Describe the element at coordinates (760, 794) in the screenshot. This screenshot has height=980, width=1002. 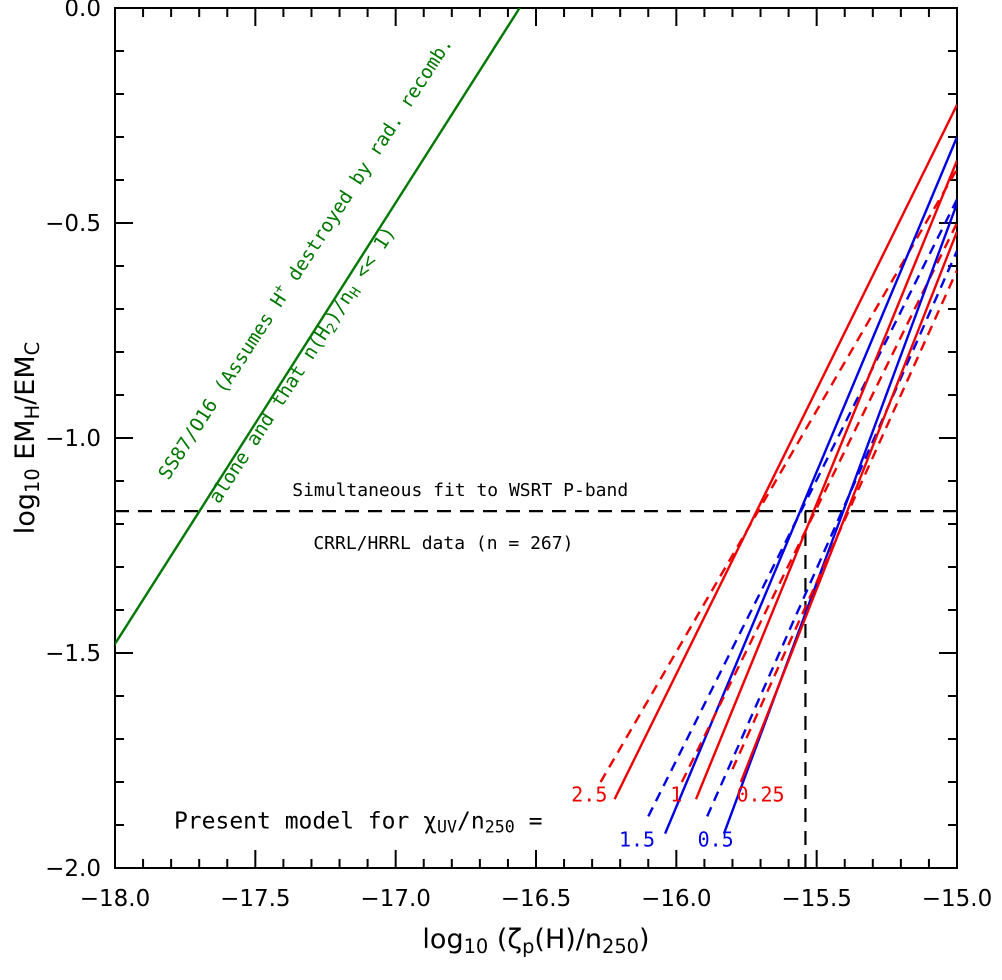
I see `chi-0.25-label: 0.25` at that location.